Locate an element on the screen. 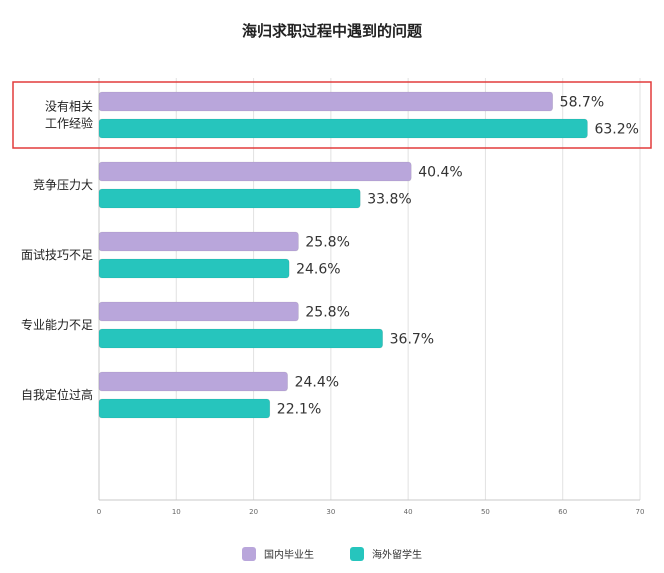 This screenshot has height=573, width=664. x-tick-label: 20 is located at coordinates (253, 512).